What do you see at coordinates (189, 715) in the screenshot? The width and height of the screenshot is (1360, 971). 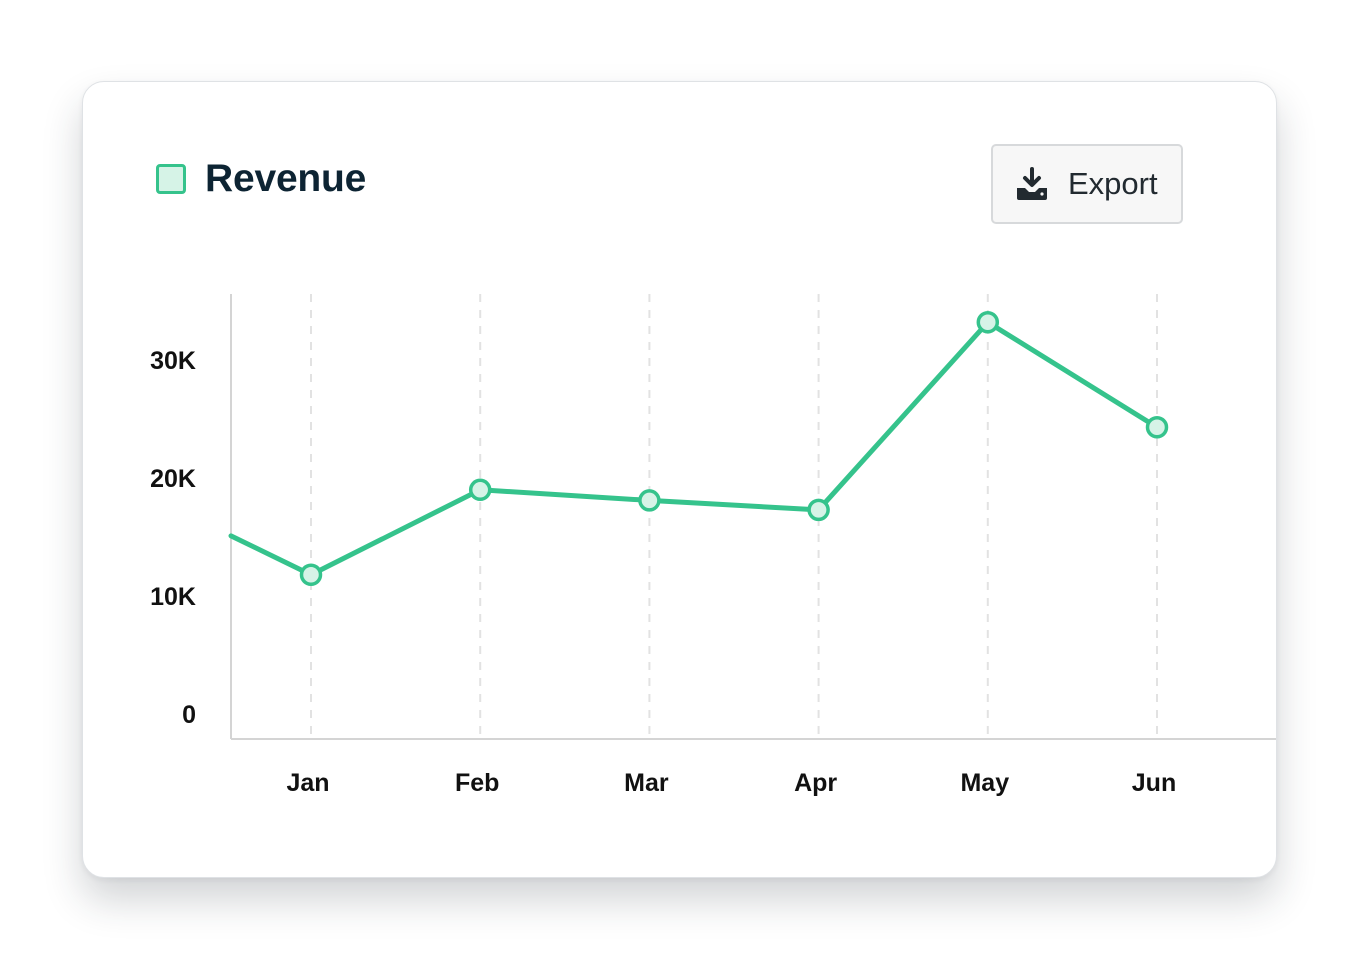 I see `y-tick-label: 0` at bounding box center [189, 715].